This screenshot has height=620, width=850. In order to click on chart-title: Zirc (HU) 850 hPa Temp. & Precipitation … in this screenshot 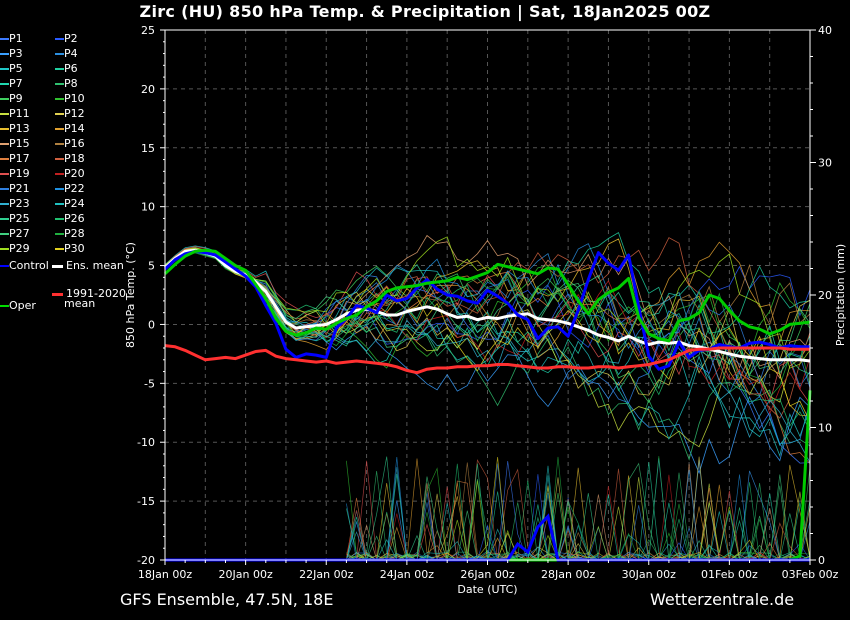, I will do `click(425, 11)`.